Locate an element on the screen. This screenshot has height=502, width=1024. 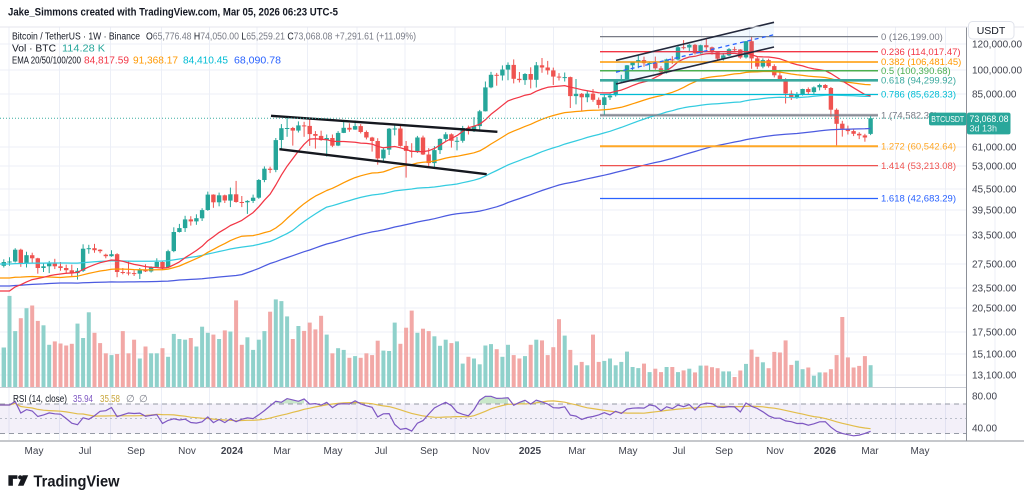
svg-text: 61,000.00 is located at coordinates (994, 148).